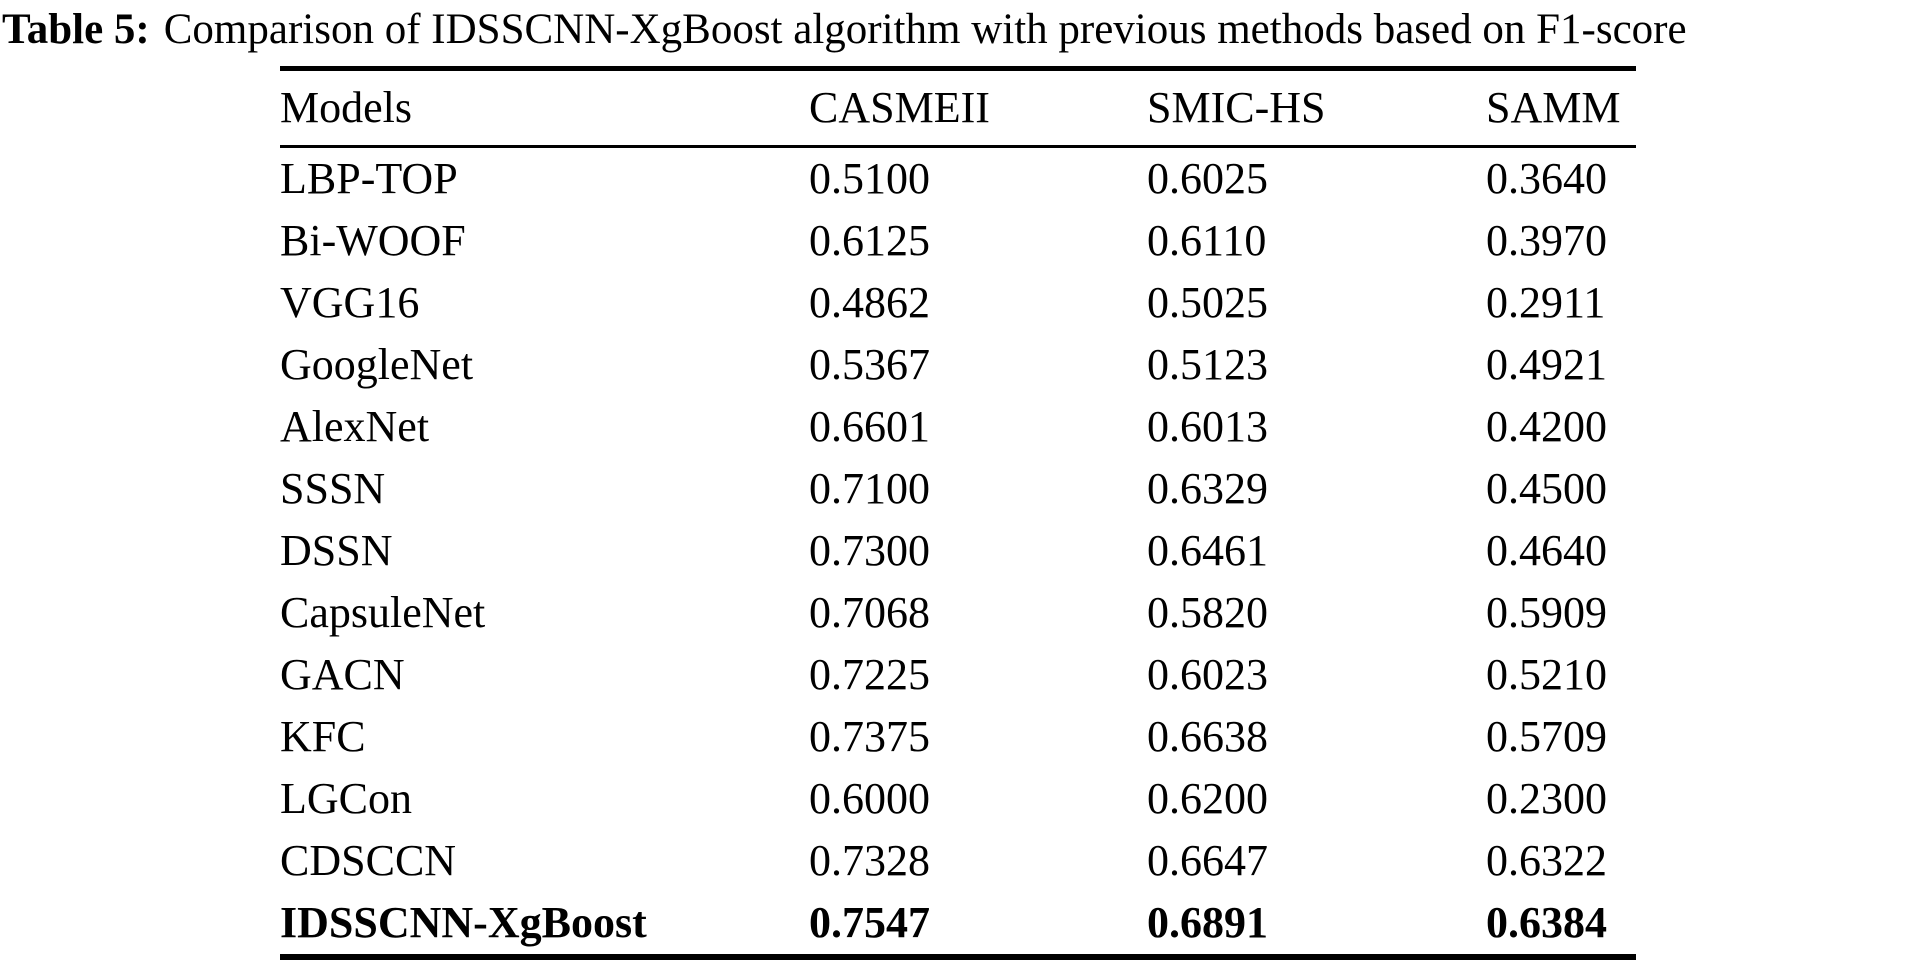 The height and width of the screenshot is (962, 1912). I want to click on score-cell: 0.6891, so click(1207, 922).